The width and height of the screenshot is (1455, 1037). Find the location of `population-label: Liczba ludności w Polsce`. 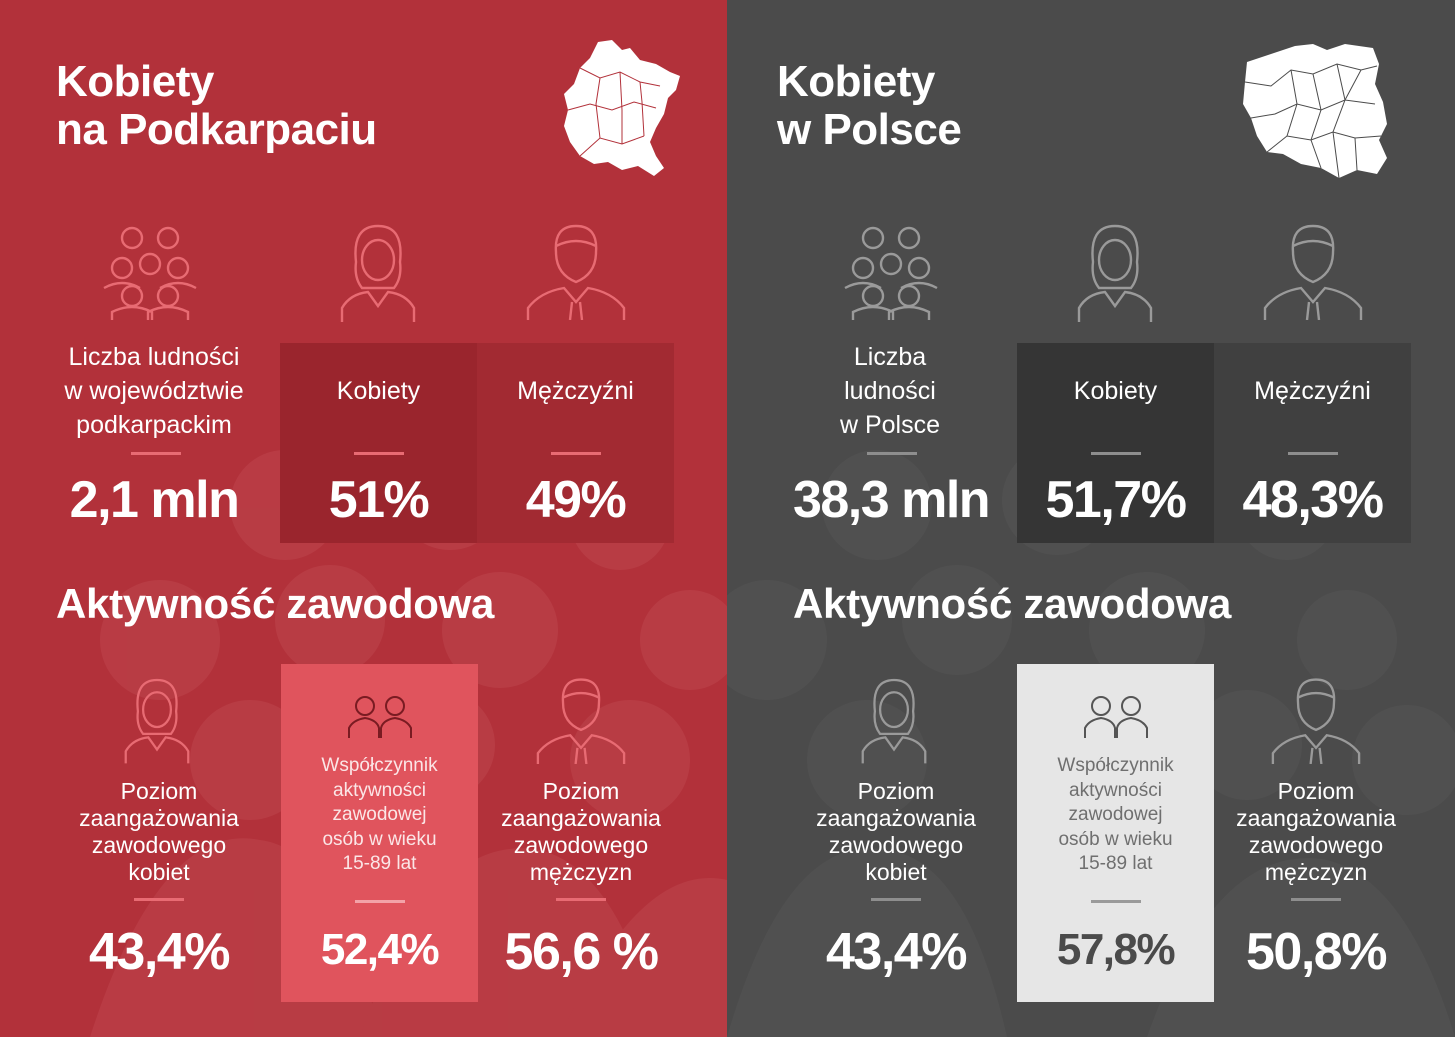

population-label: Liczba ludności w Polsce is located at coordinates (890, 391).